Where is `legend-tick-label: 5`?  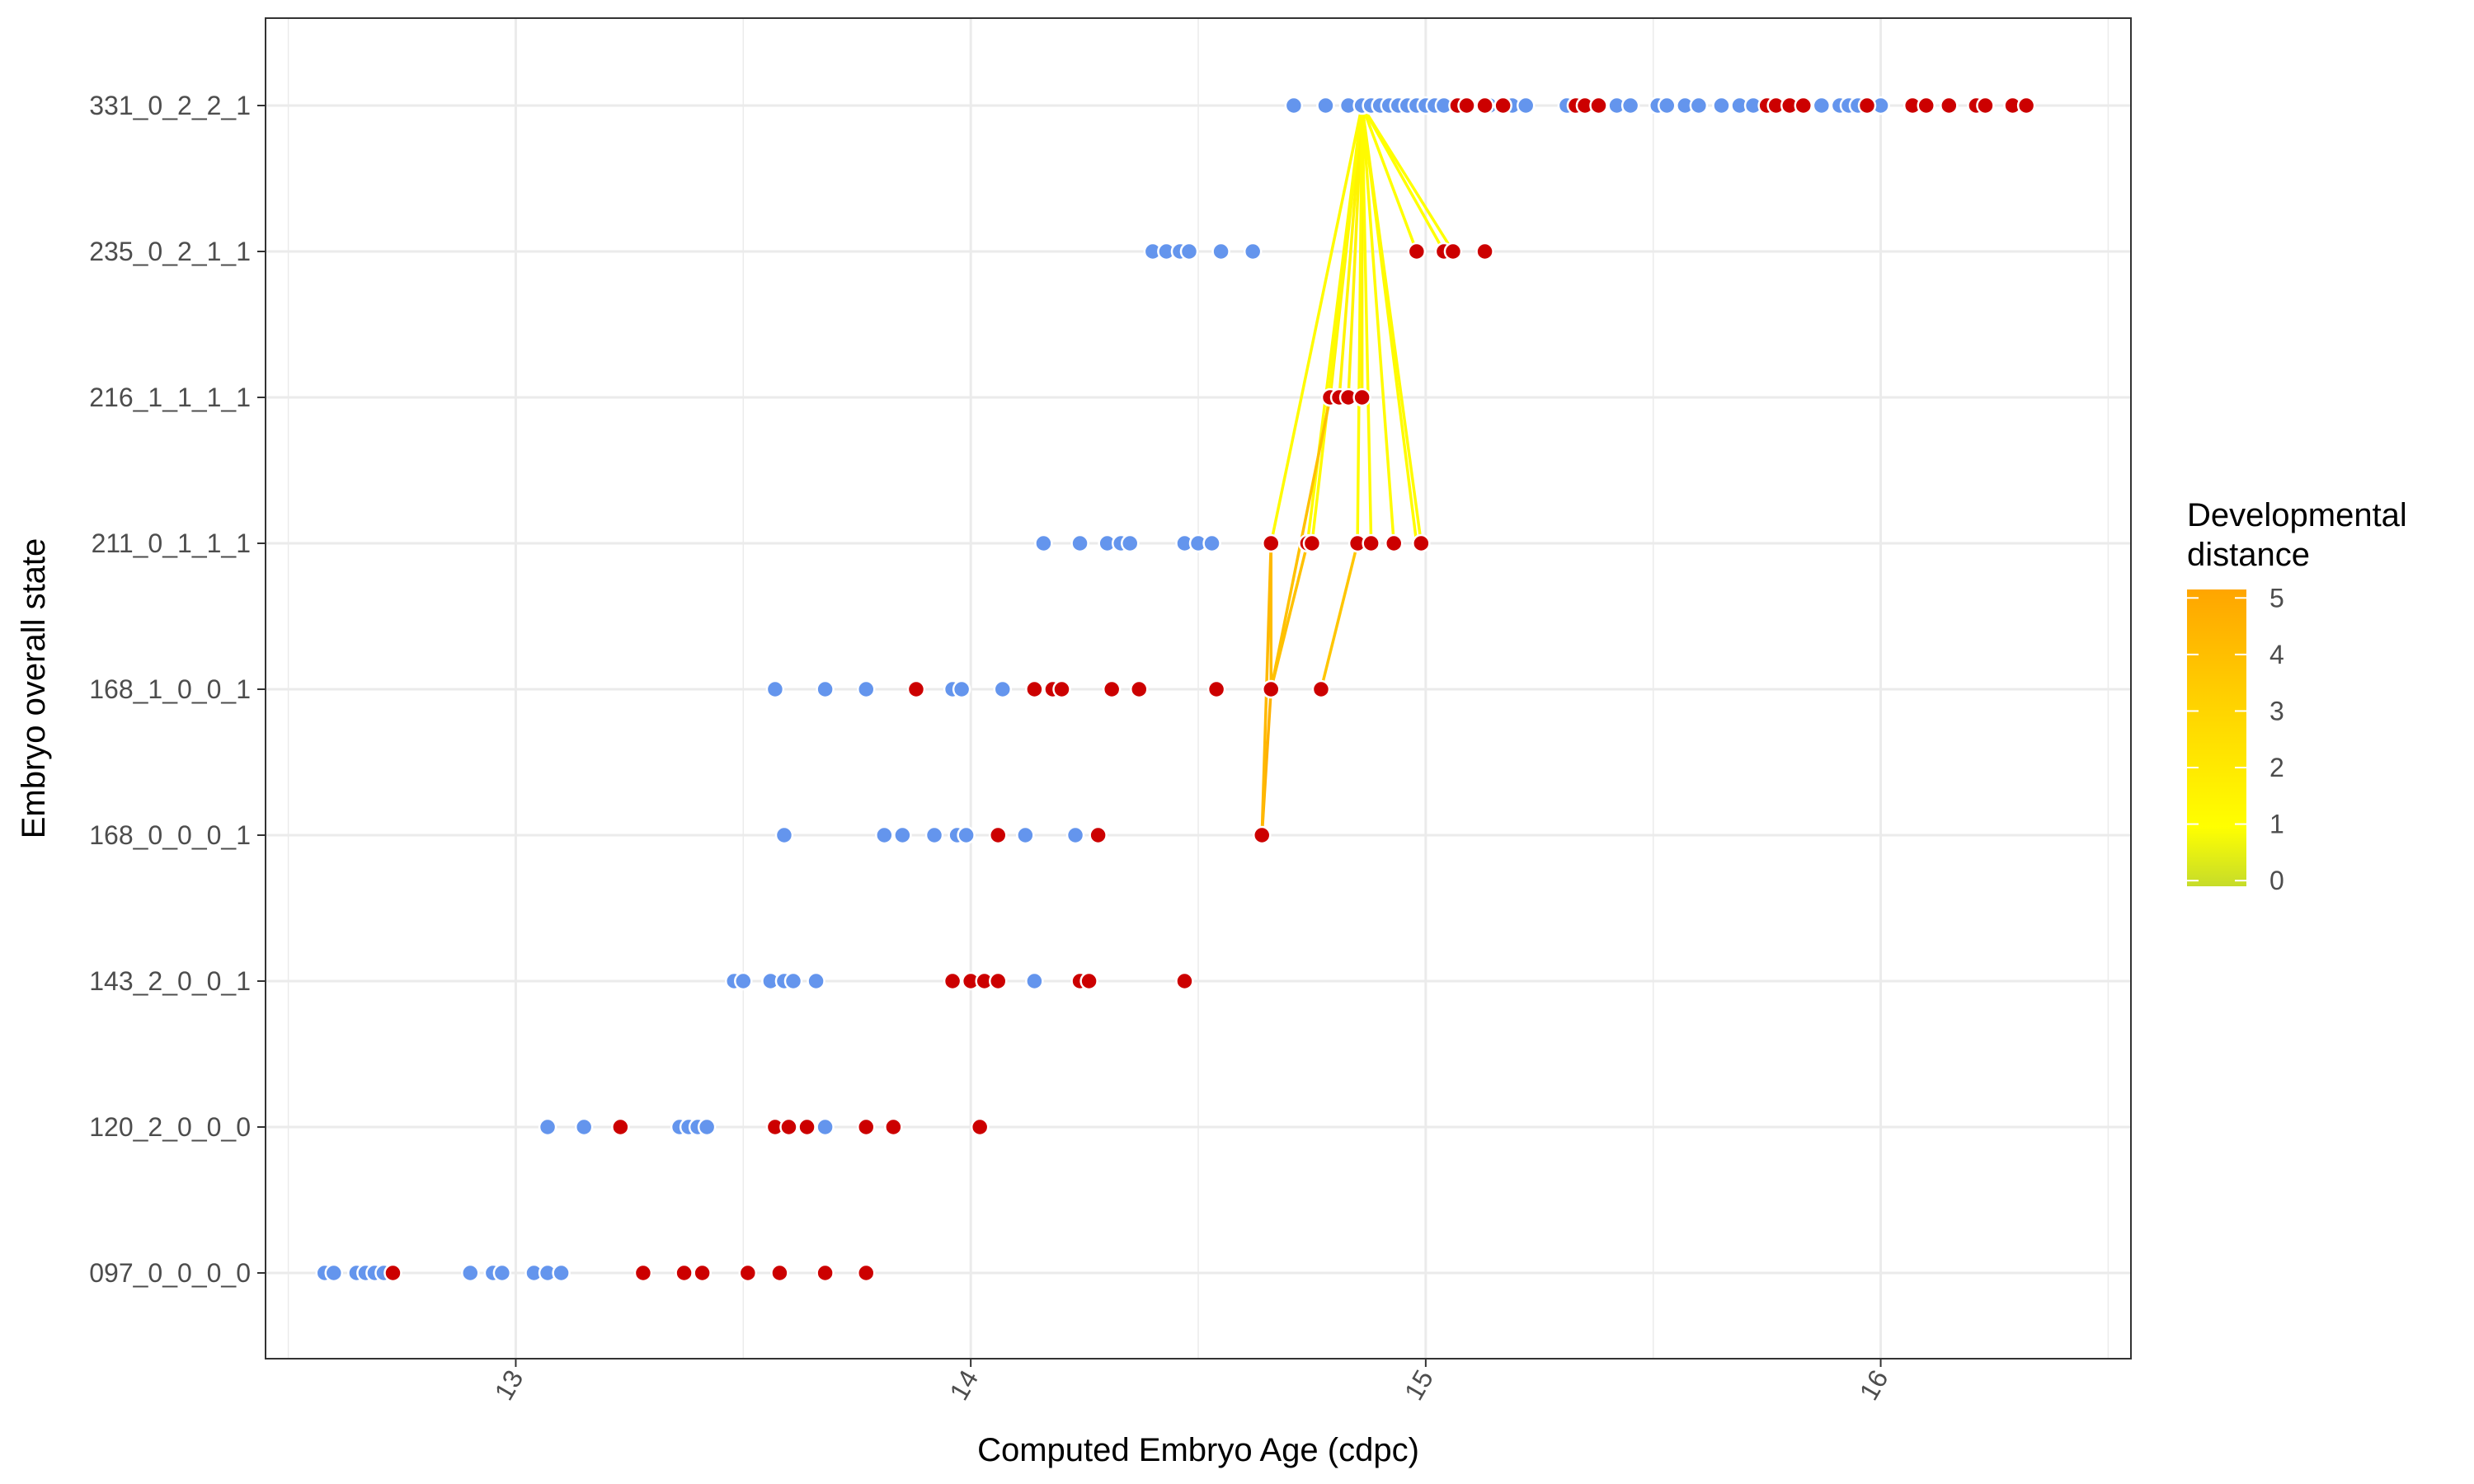
legend-tick-label: 5 is located at coordinates (2276, 598).